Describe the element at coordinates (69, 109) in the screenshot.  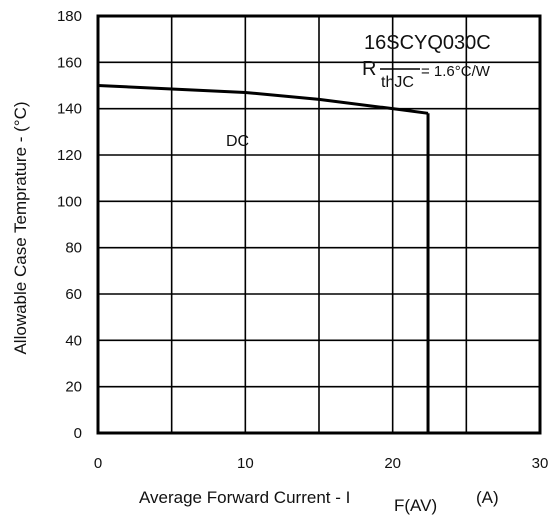
I see `y-tick-label-140: 140` at that location.